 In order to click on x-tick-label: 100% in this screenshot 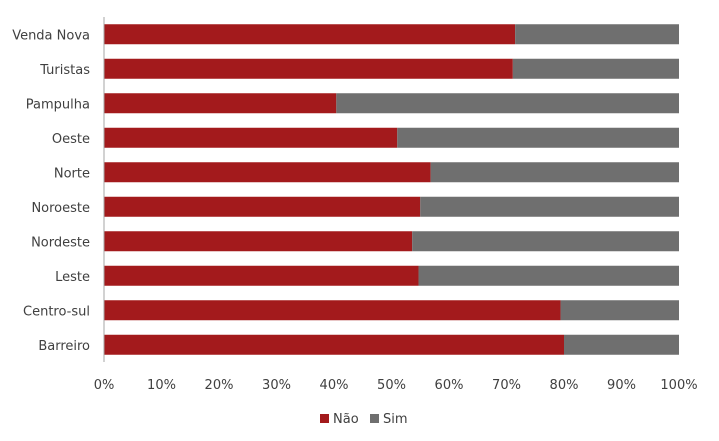, I will do `click(678, 385)`.